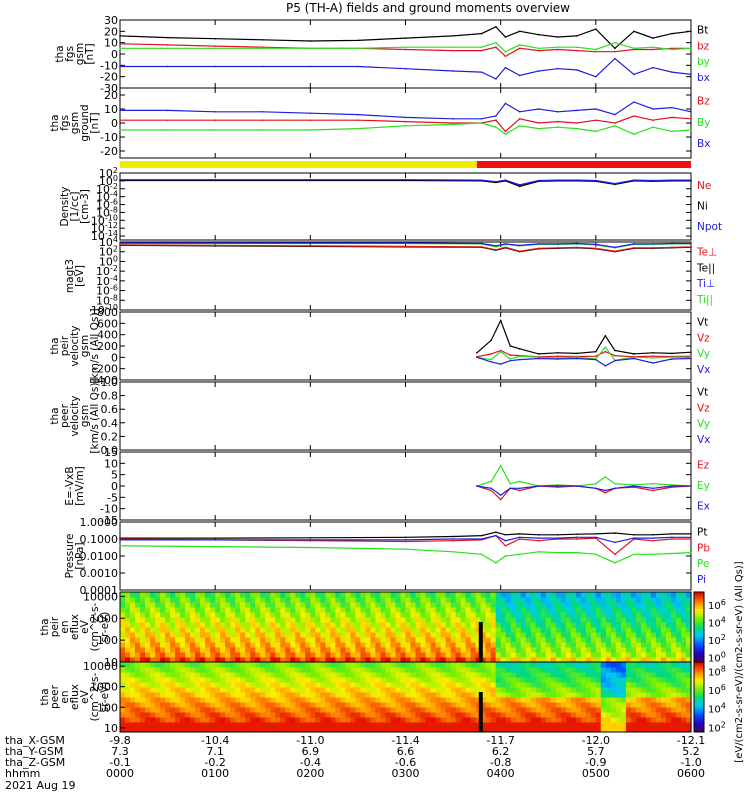 The height and width of the screenshot is (800, 750). I want to click on y-tick-label: 30, so click(111, 20).